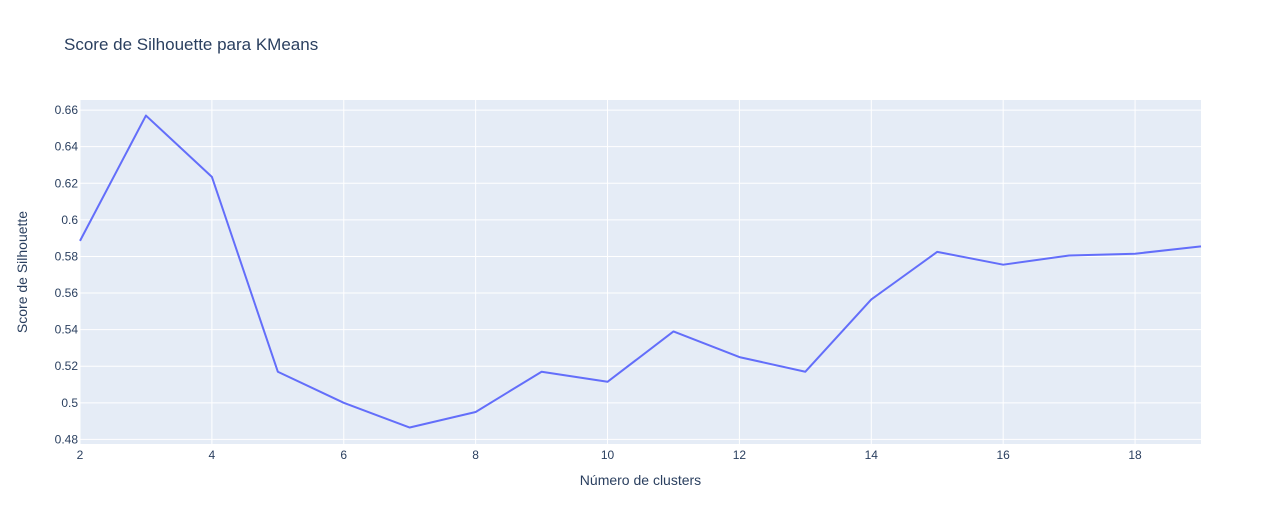  I want to click on x-tick-label: 6, so click(343, 455).